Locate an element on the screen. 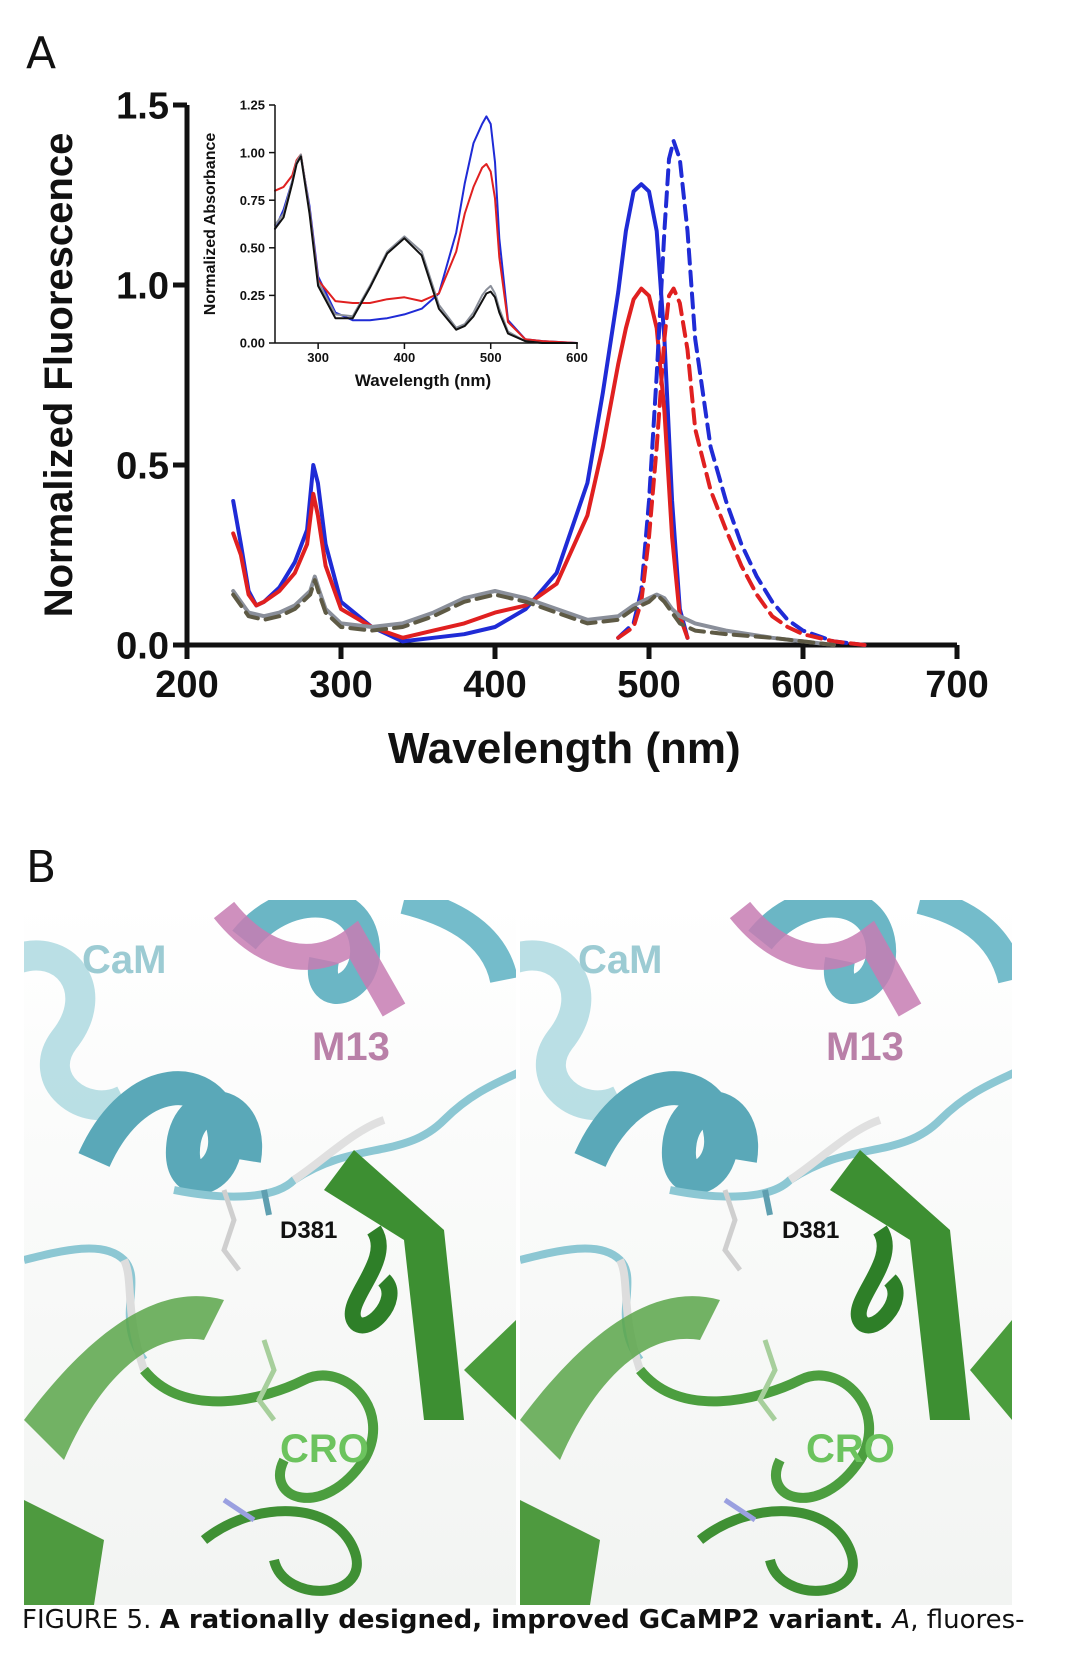 This screenshot has width=1081, height=1657. inset-series-0-blue-solid is located at coordinates (426, 229).